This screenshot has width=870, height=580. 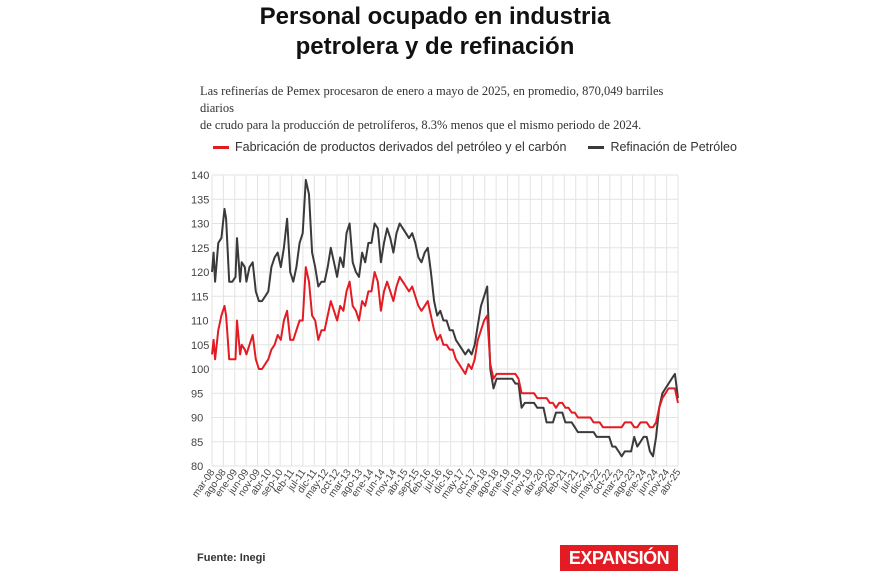 I want to click on y-tick-label: 130, so click(x=200, y=225).